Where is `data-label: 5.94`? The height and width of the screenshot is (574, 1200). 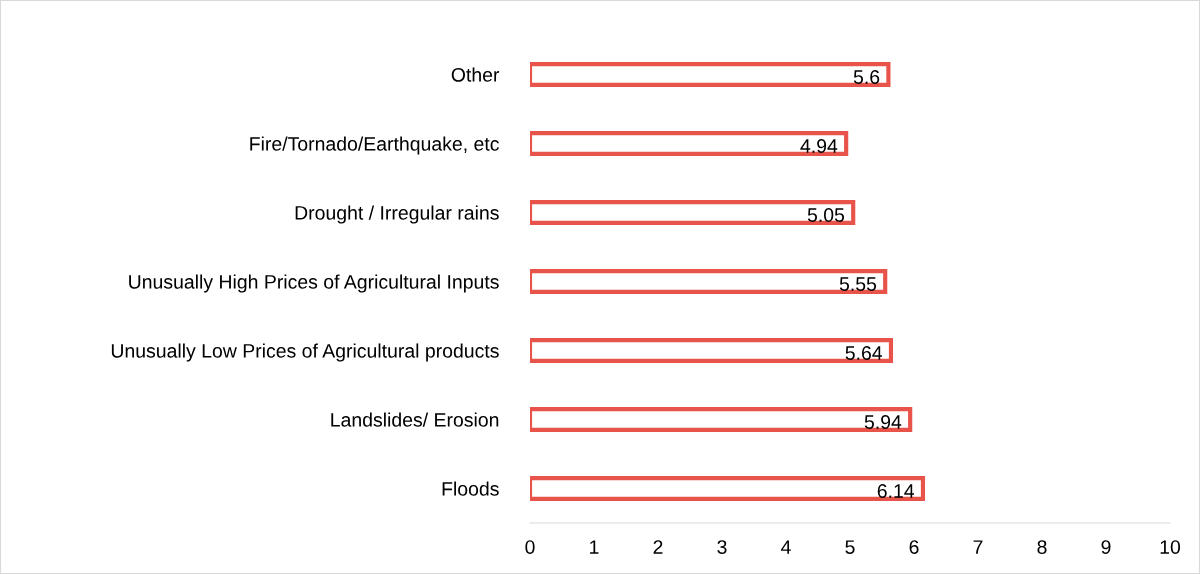
data-label: 5.94 is located at coordinates (883, 422).